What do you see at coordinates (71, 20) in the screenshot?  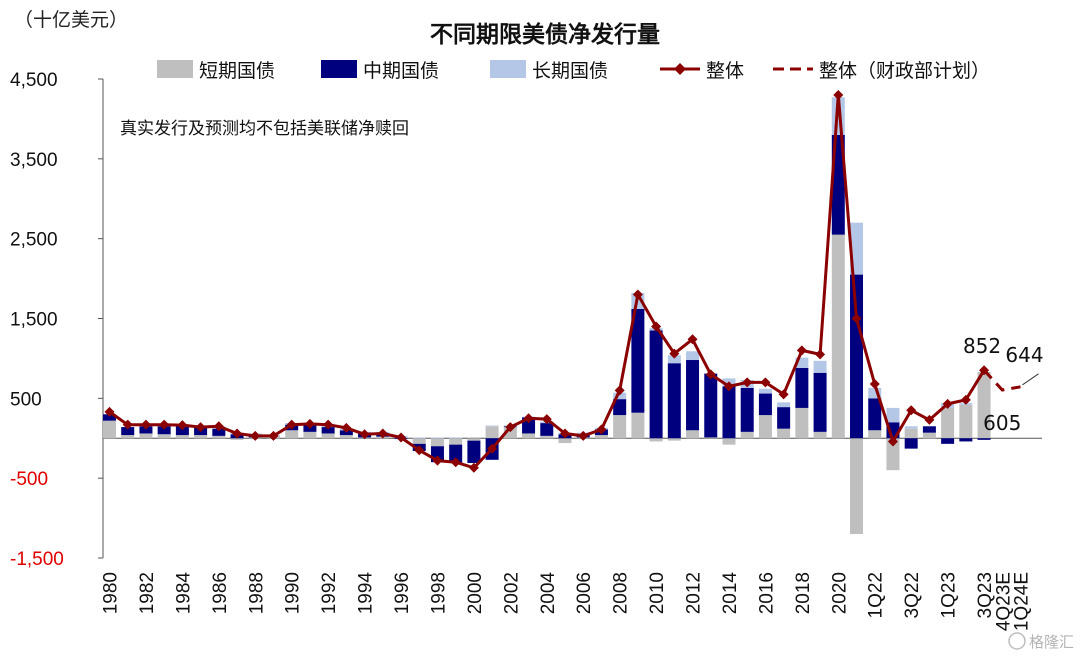 I see `y-unit-label: （十亿美元）` at bounding box center [71, 20].